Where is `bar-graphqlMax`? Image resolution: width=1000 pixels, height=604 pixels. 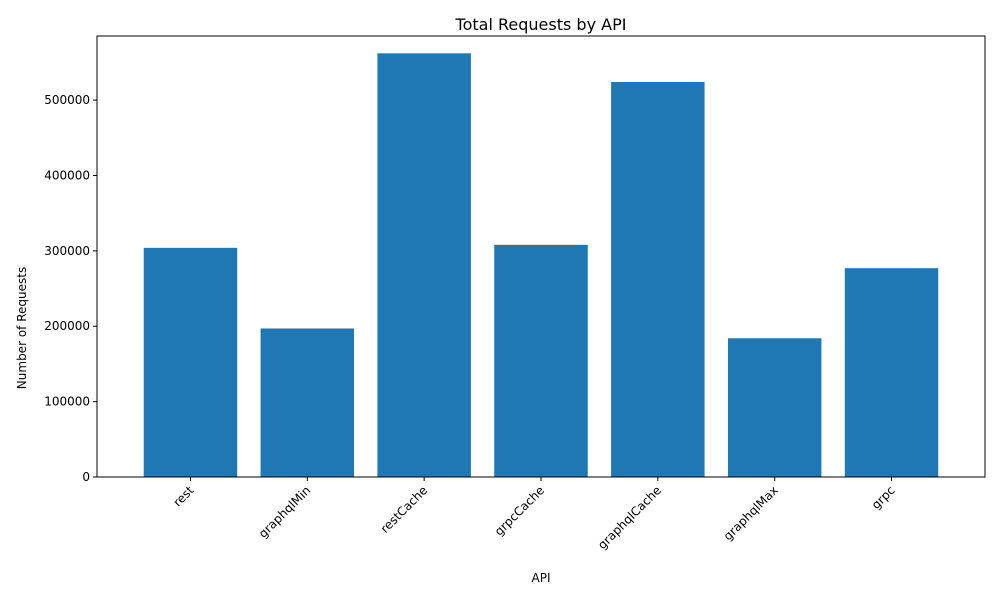
bar-graphqlMax is located at coordinates (774, 407).